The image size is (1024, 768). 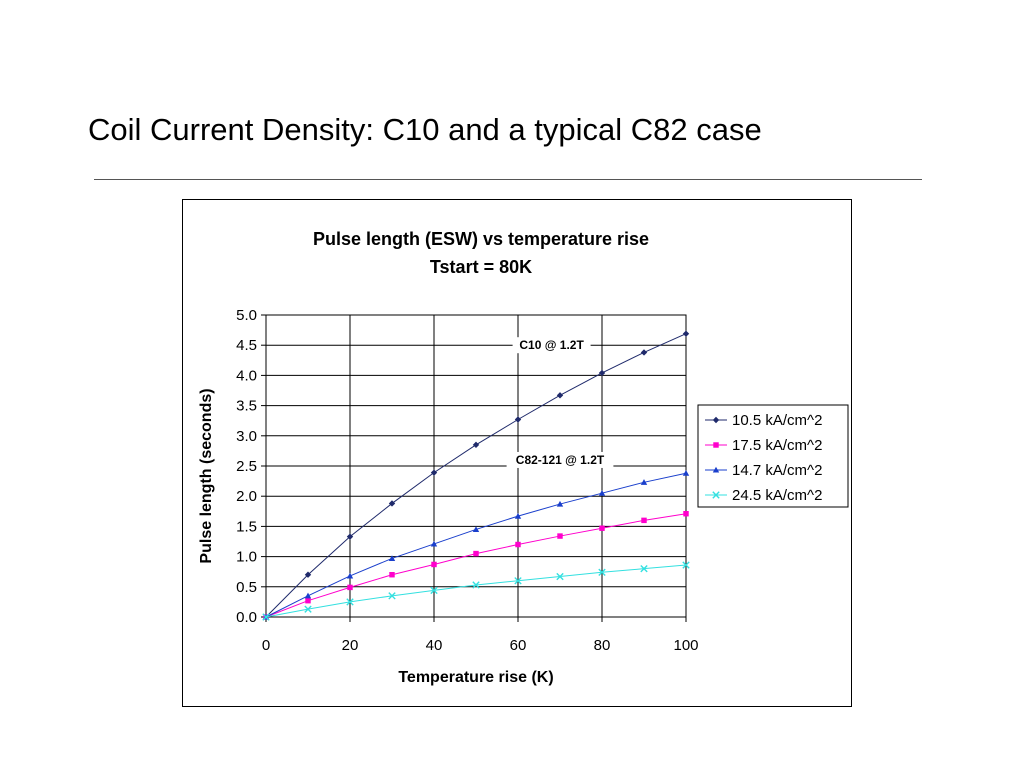 What do you see at coordinates (246, 526) in the screenshot?
I see `y-tick-label: 1.5` at bounding box center [246, 526].